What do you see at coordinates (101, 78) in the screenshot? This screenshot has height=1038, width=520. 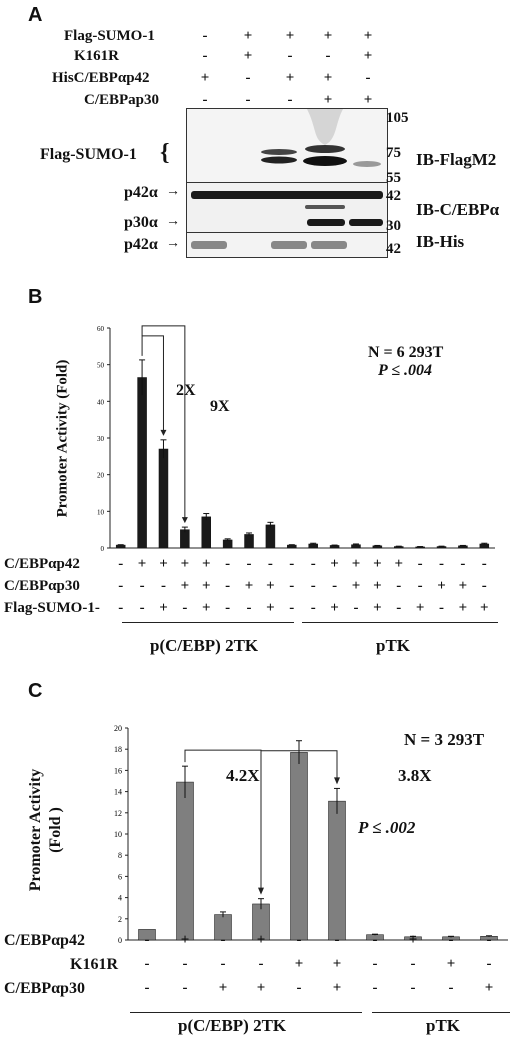 I see `condition-row-label: HisC/EBPαp42` at bounding box center [101, 78].